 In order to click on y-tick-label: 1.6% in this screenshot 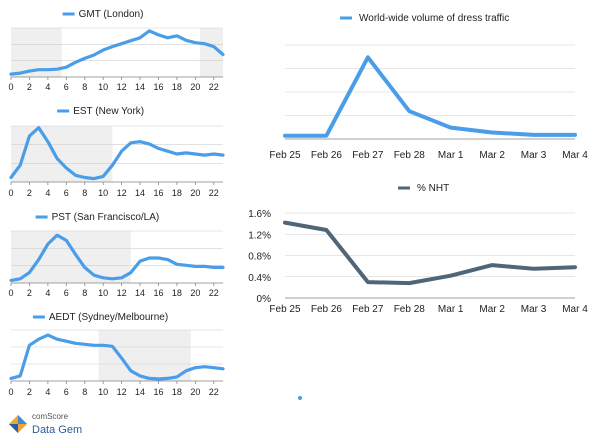, I will do `click(259, 214)`.